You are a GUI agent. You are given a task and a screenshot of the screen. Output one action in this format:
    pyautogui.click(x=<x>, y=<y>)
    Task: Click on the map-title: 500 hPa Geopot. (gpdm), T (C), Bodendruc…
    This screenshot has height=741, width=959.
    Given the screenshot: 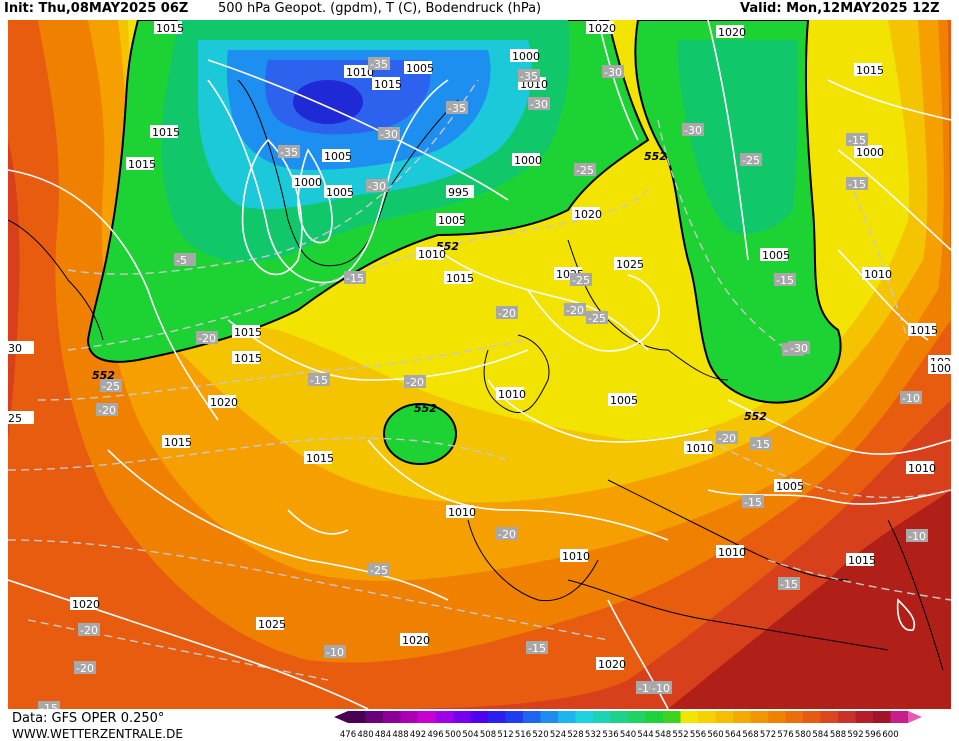 What is the action you would take?
    pyautogui.click(x=380, y=8)
    